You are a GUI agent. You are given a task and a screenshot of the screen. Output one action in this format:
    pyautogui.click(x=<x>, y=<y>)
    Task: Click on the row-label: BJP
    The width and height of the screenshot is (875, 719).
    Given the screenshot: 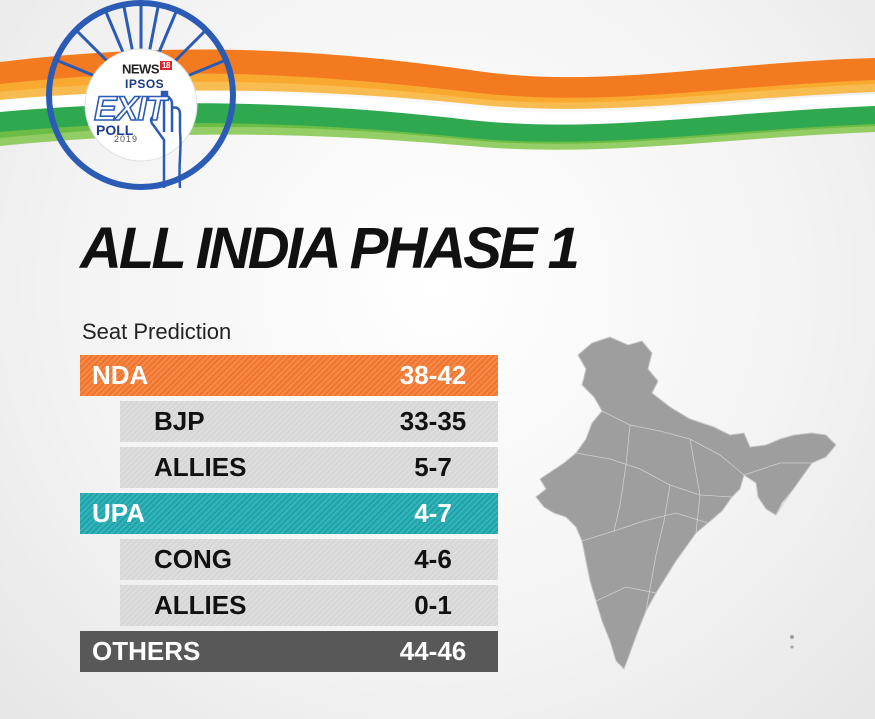 What is the action you would take?
    pyautogui.click(x=179, y=421)
    